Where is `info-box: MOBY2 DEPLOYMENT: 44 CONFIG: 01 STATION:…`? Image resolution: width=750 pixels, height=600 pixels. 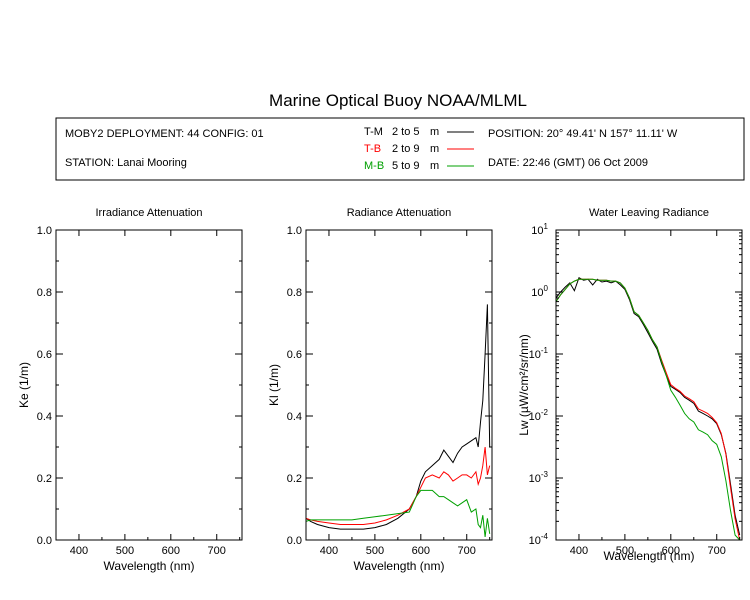
info-box: MOBY2 DEPLOYMENT: 44 CONFIG: 01 STATION:… is located at coordinates (400, 149).